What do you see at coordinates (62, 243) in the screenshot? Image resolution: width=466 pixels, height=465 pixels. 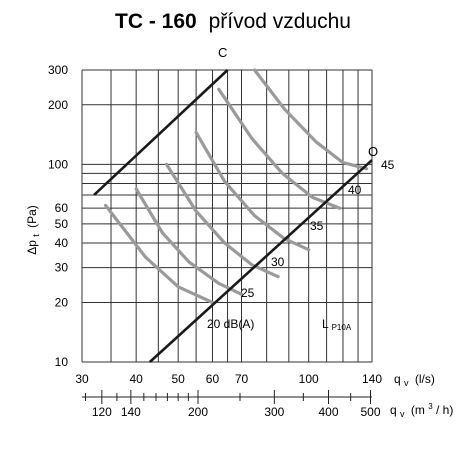 I see `y-tick-label: 40` at bounding box center [62, 243].